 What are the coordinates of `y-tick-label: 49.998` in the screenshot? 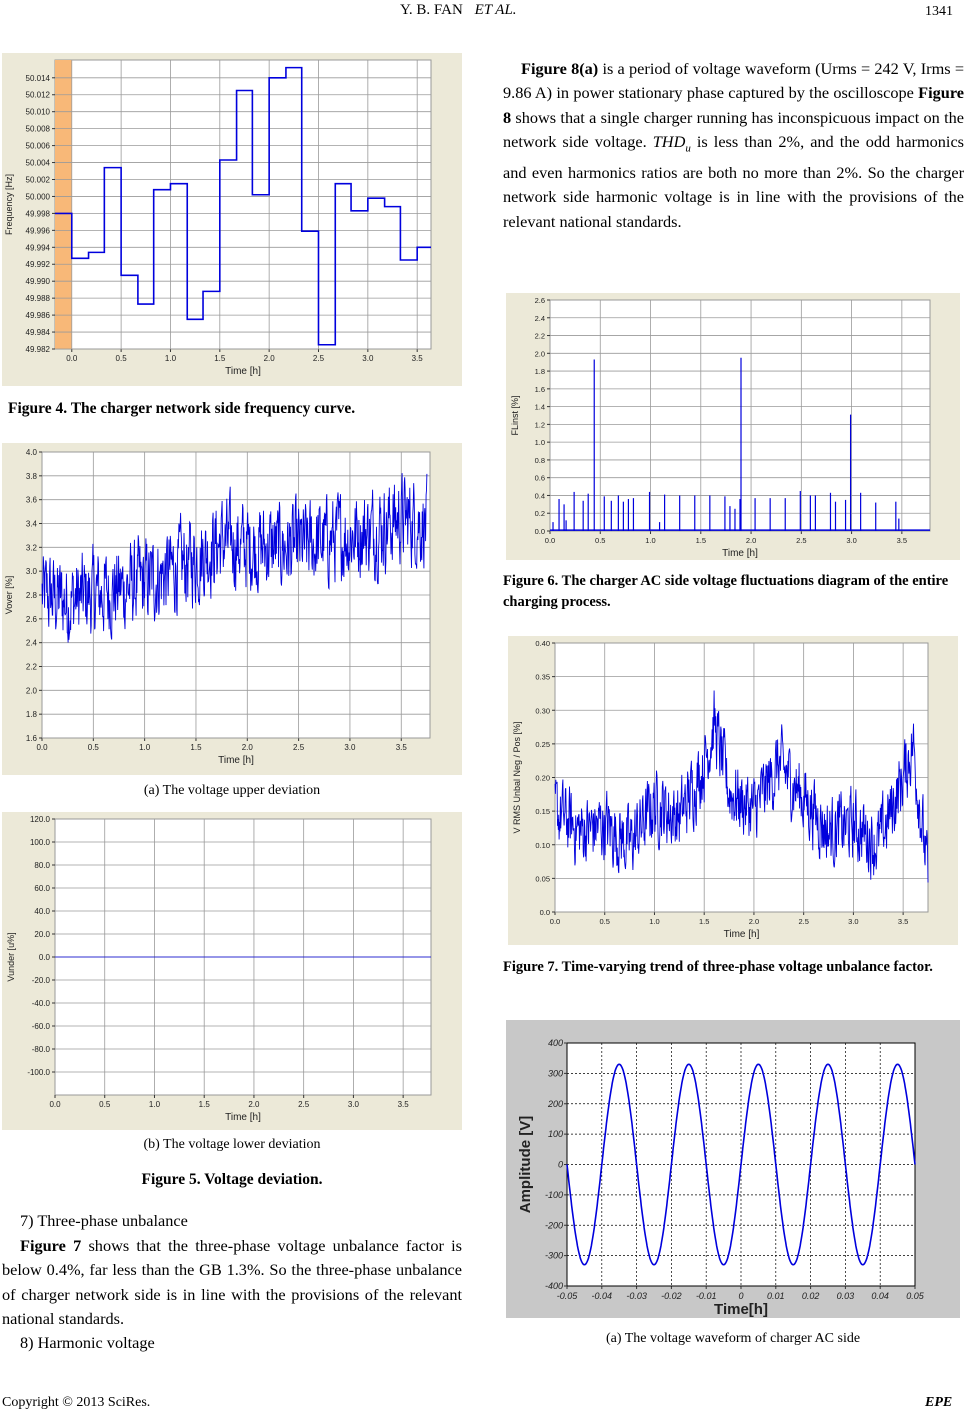 It's located at (38, 213).